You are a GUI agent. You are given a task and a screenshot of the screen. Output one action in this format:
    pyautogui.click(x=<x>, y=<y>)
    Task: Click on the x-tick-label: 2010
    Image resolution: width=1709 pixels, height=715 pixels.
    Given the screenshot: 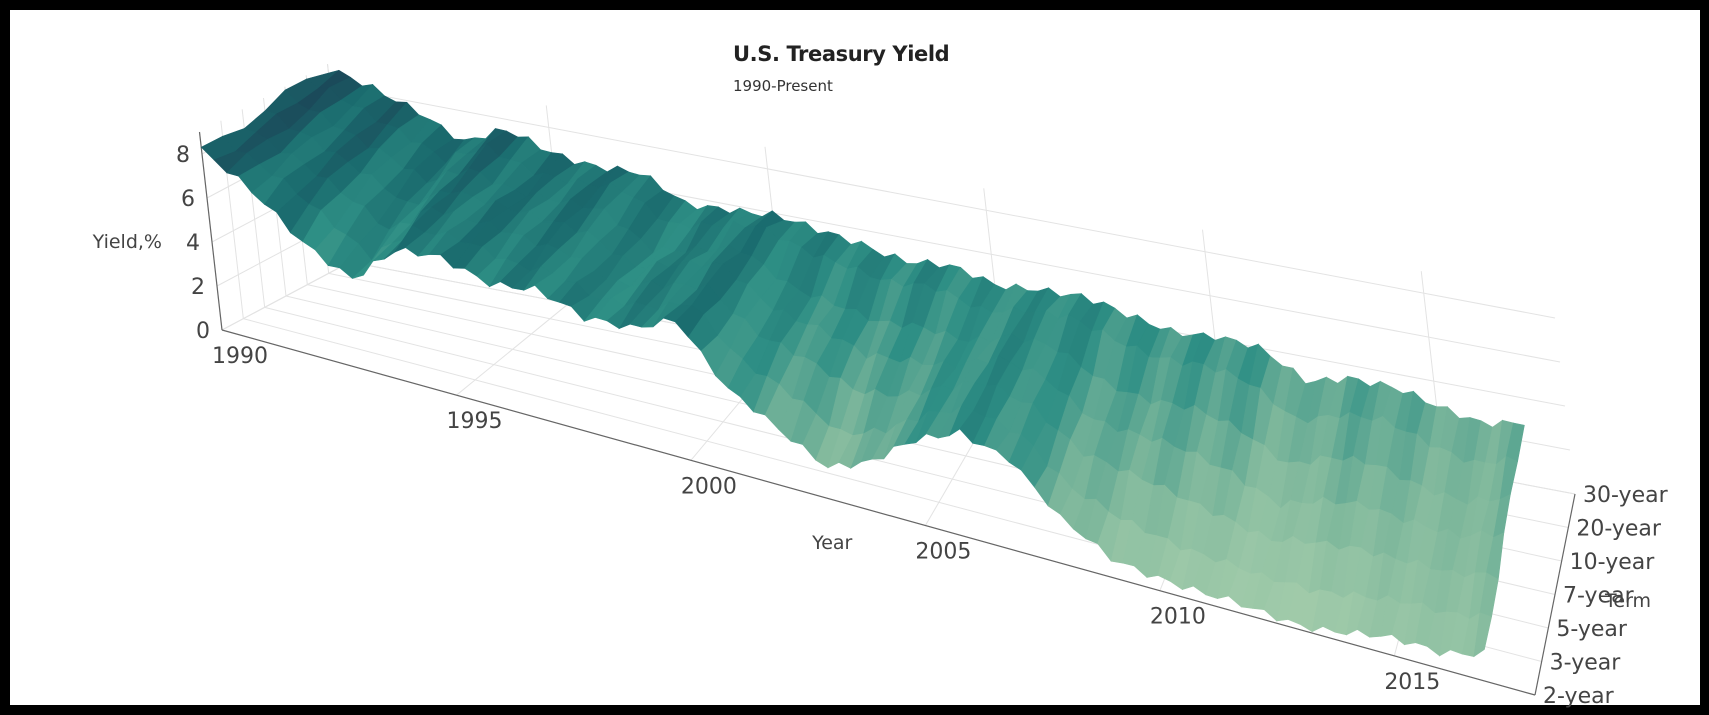 What is the action you would take?
    pyautogui.click(x=1178, y=617)
    